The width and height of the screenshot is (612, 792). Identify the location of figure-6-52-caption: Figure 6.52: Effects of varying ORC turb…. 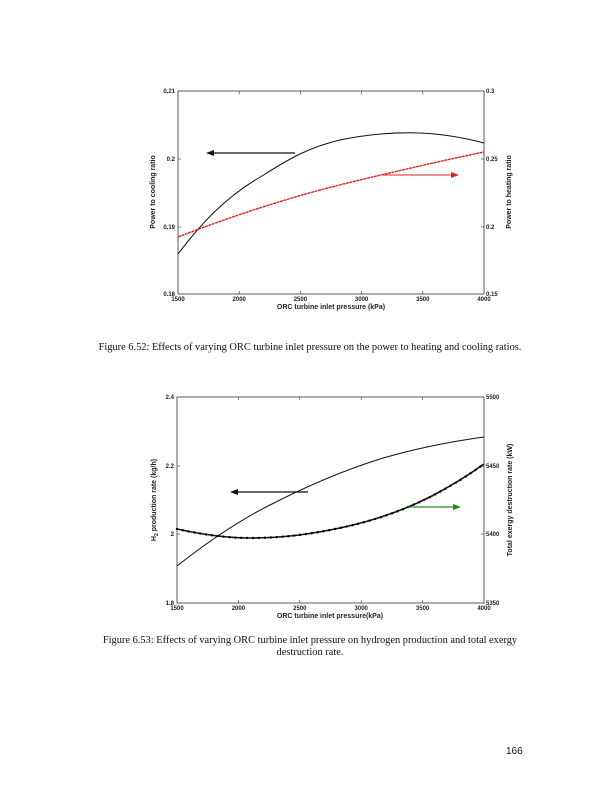
(310, 347).